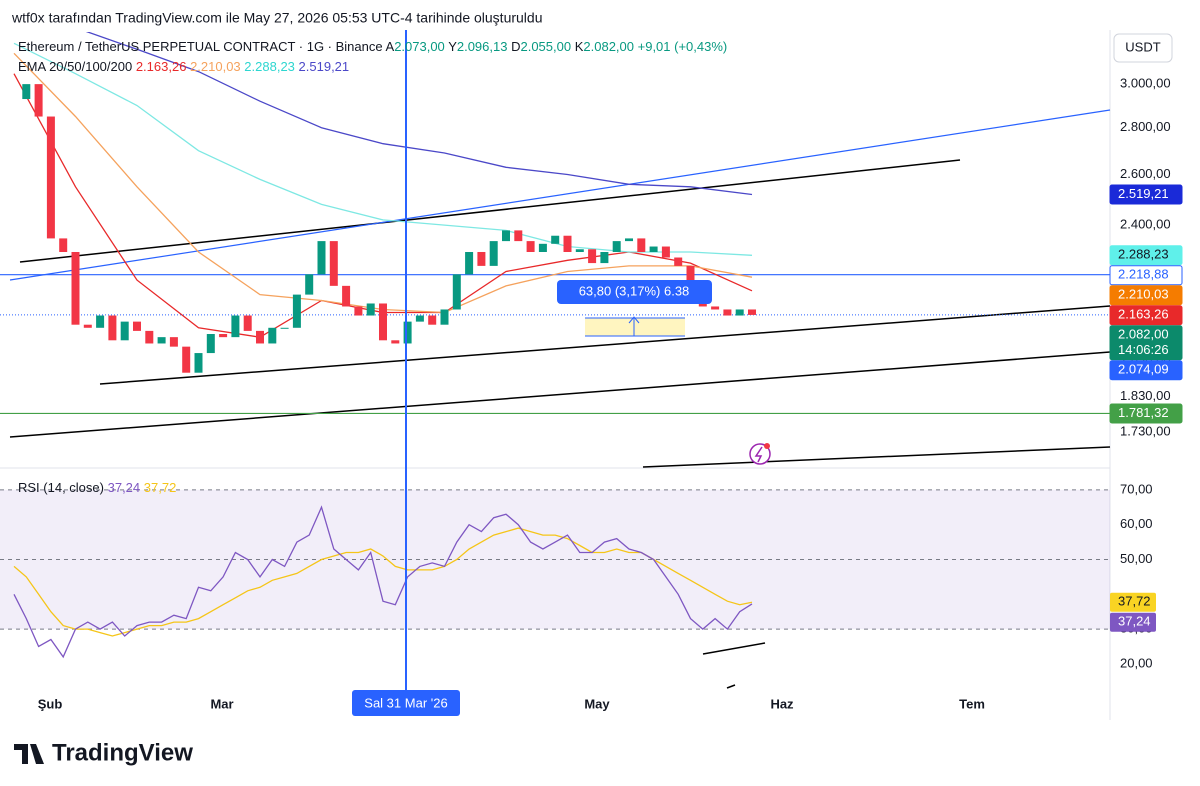 Image resolution: width=1200 pixels, height=786 pixels. What do you see at coordinates (61, 487) in the screenshot?
I see `rsi-title: RSI (14, close)` at bounding box center [61, 487].